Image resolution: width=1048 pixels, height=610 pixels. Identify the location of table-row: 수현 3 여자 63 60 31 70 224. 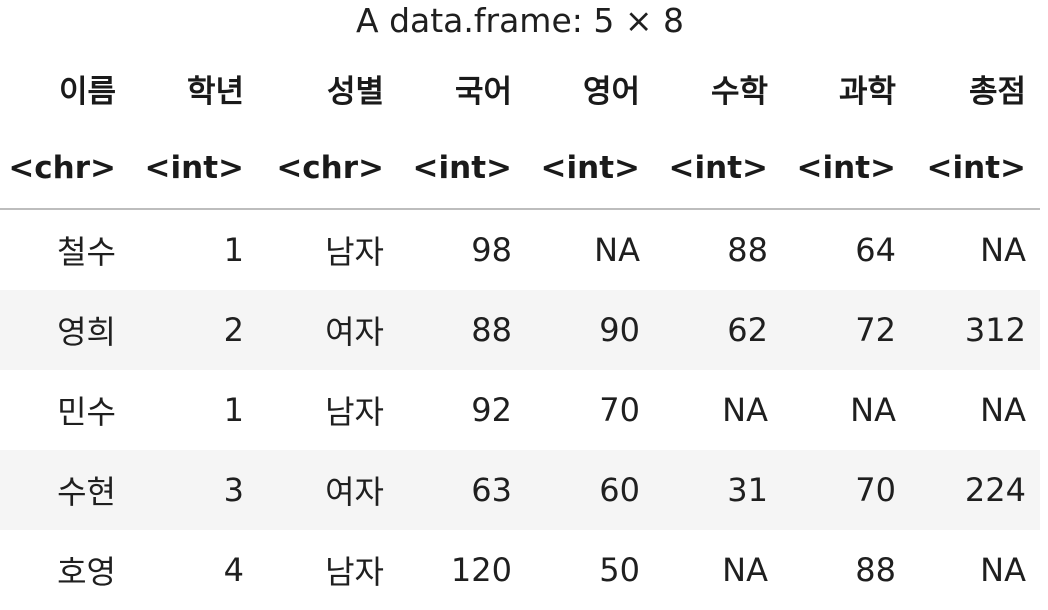
(520, 490).